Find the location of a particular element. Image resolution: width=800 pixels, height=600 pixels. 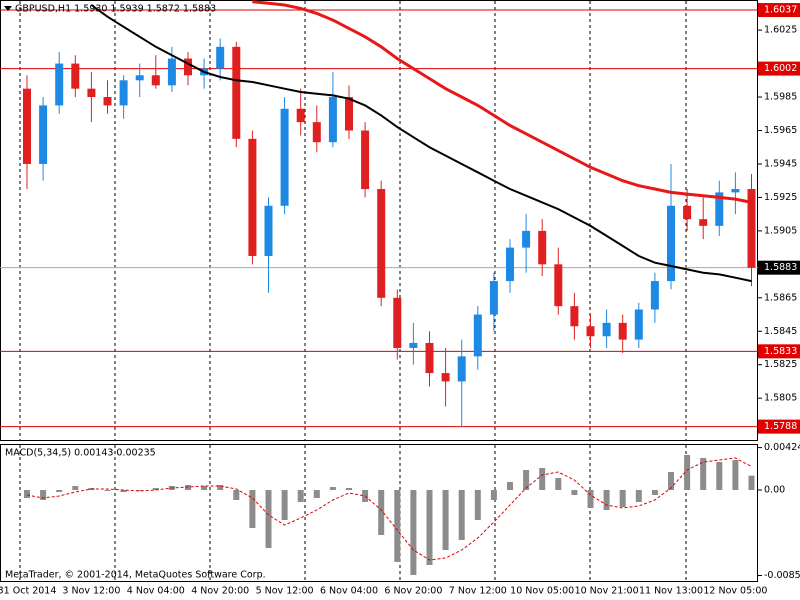

price-level-label: 1.5833 is located at coordinates (780, 351).